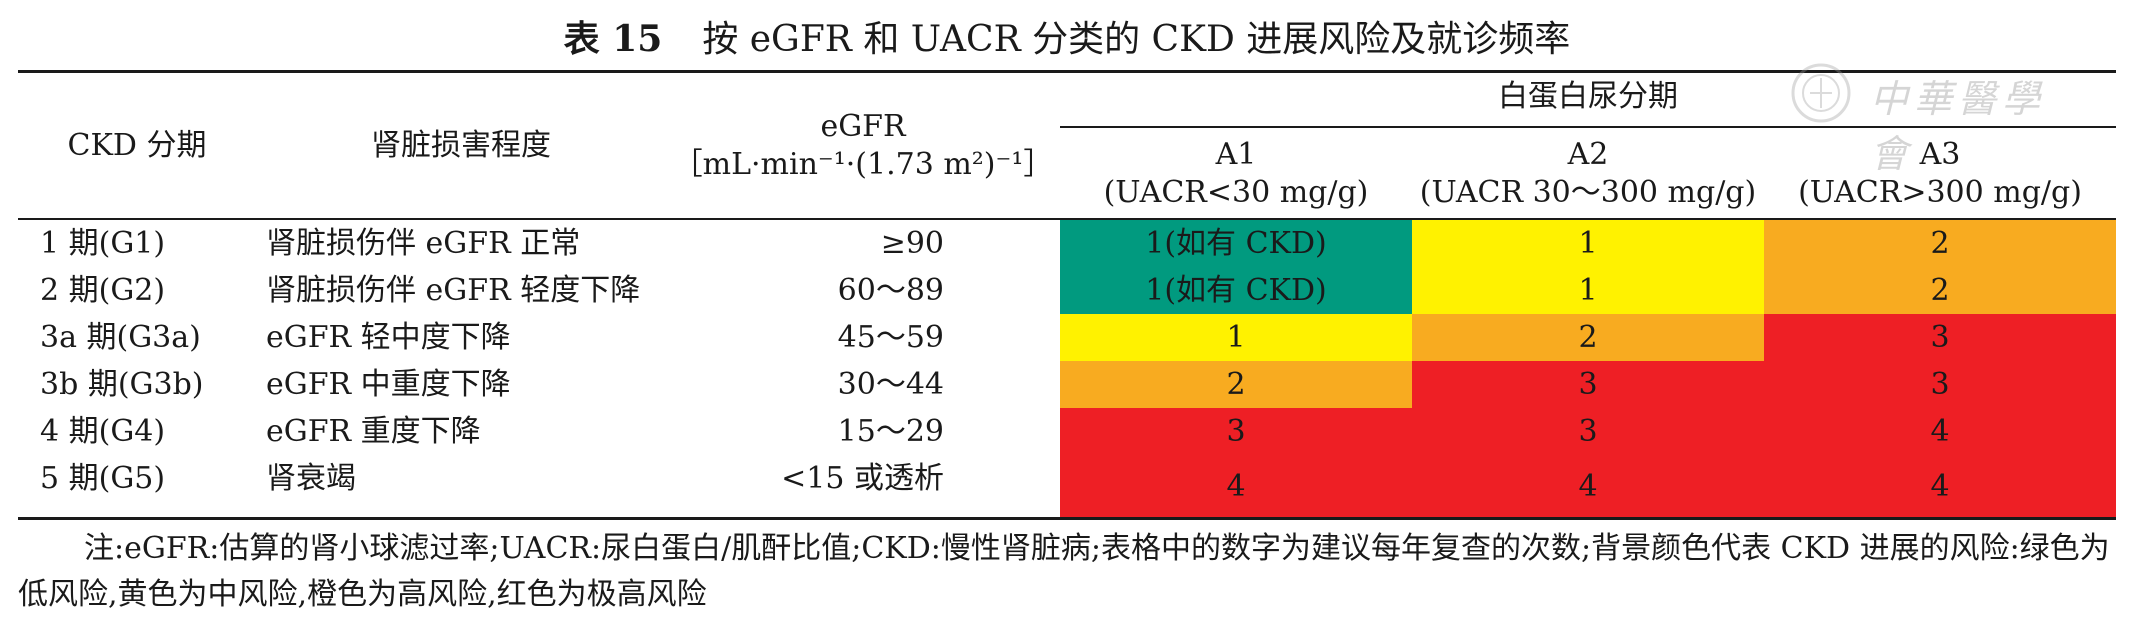  What do you see at coordinates (103, 431) in the screenshot?
I see `stage-cell: 4 期(G4)` at bounding box center [103, 431].